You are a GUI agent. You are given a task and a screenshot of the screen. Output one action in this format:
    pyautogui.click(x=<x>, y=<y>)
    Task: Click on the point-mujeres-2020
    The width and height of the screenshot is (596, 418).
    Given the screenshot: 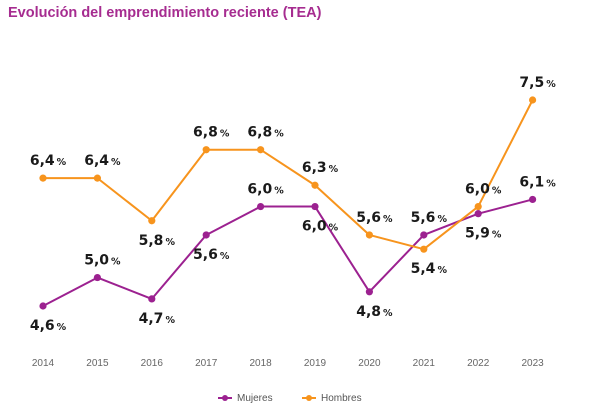 What is the action you would take?
    pyautogui.click(x=369, y=292)
    